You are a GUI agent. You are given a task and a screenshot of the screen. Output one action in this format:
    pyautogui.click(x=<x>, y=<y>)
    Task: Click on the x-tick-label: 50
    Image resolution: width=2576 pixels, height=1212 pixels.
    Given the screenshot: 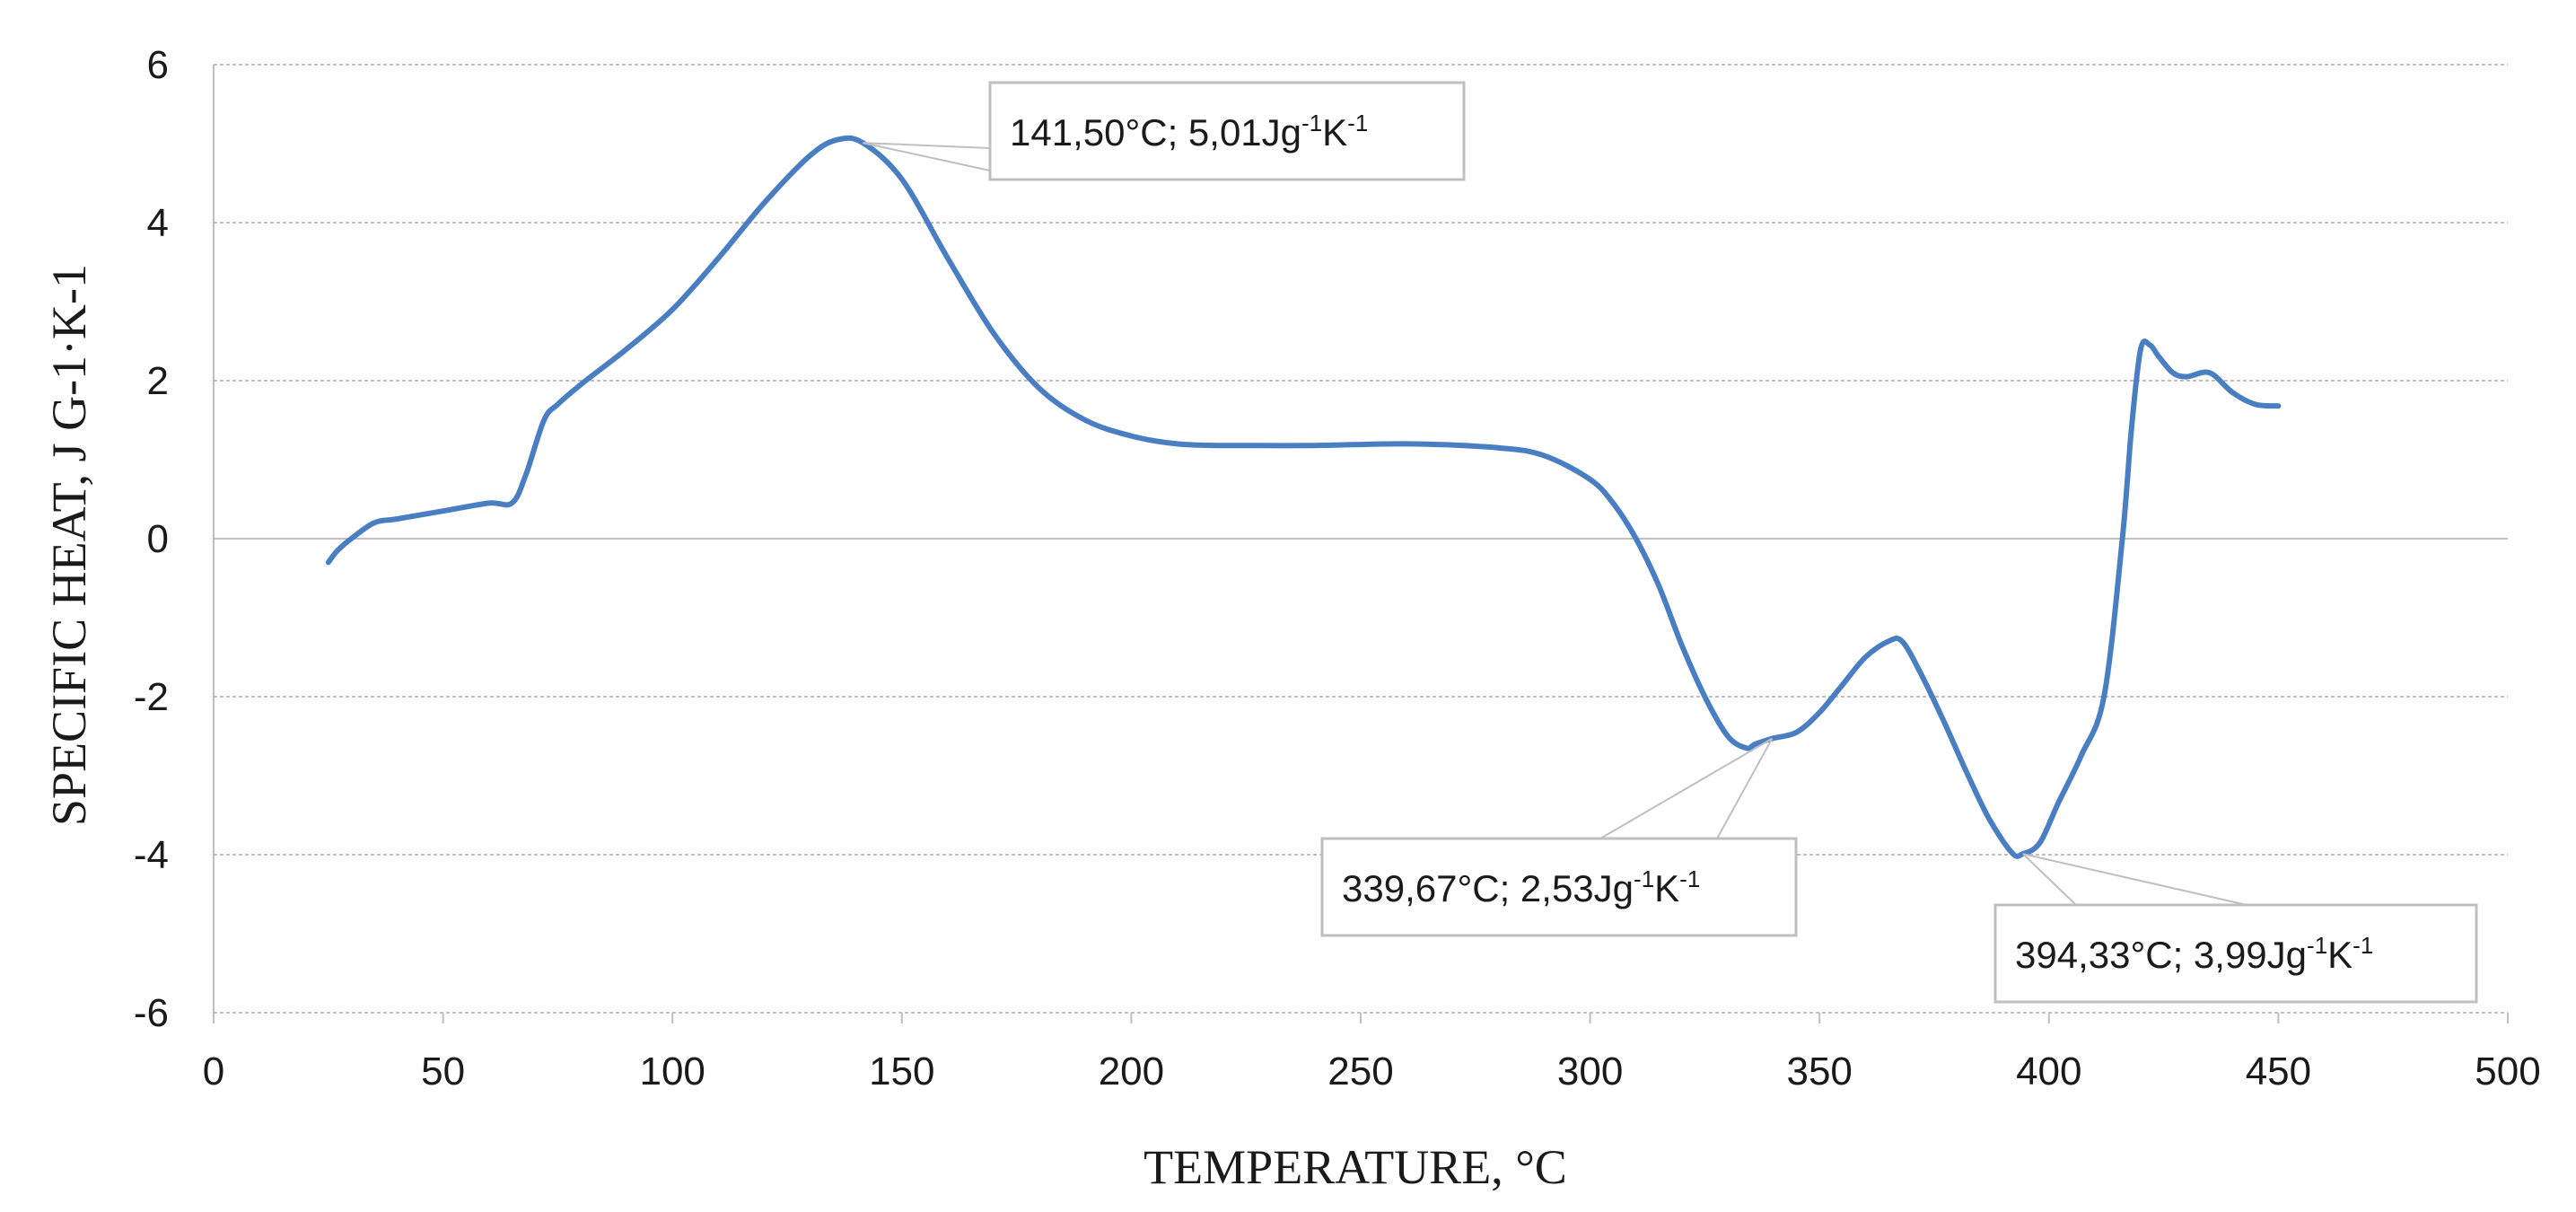 What is the action you would take?
    pyautogui.click(x=443, y=1072)
    